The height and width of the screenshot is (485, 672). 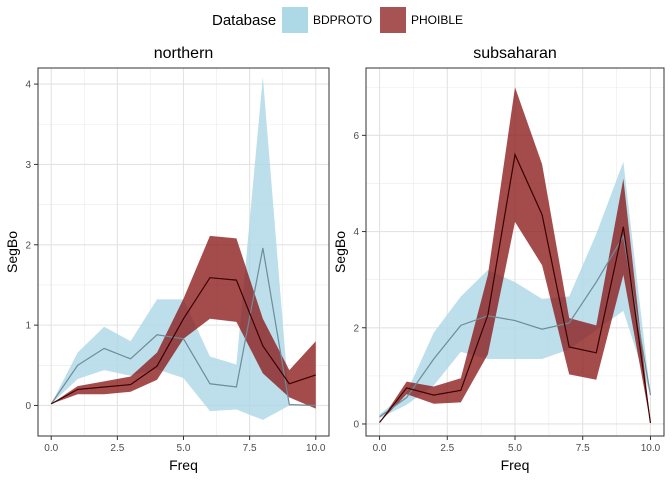 I want to click on panel-title: subsaharan, so click(x=515, y=53).